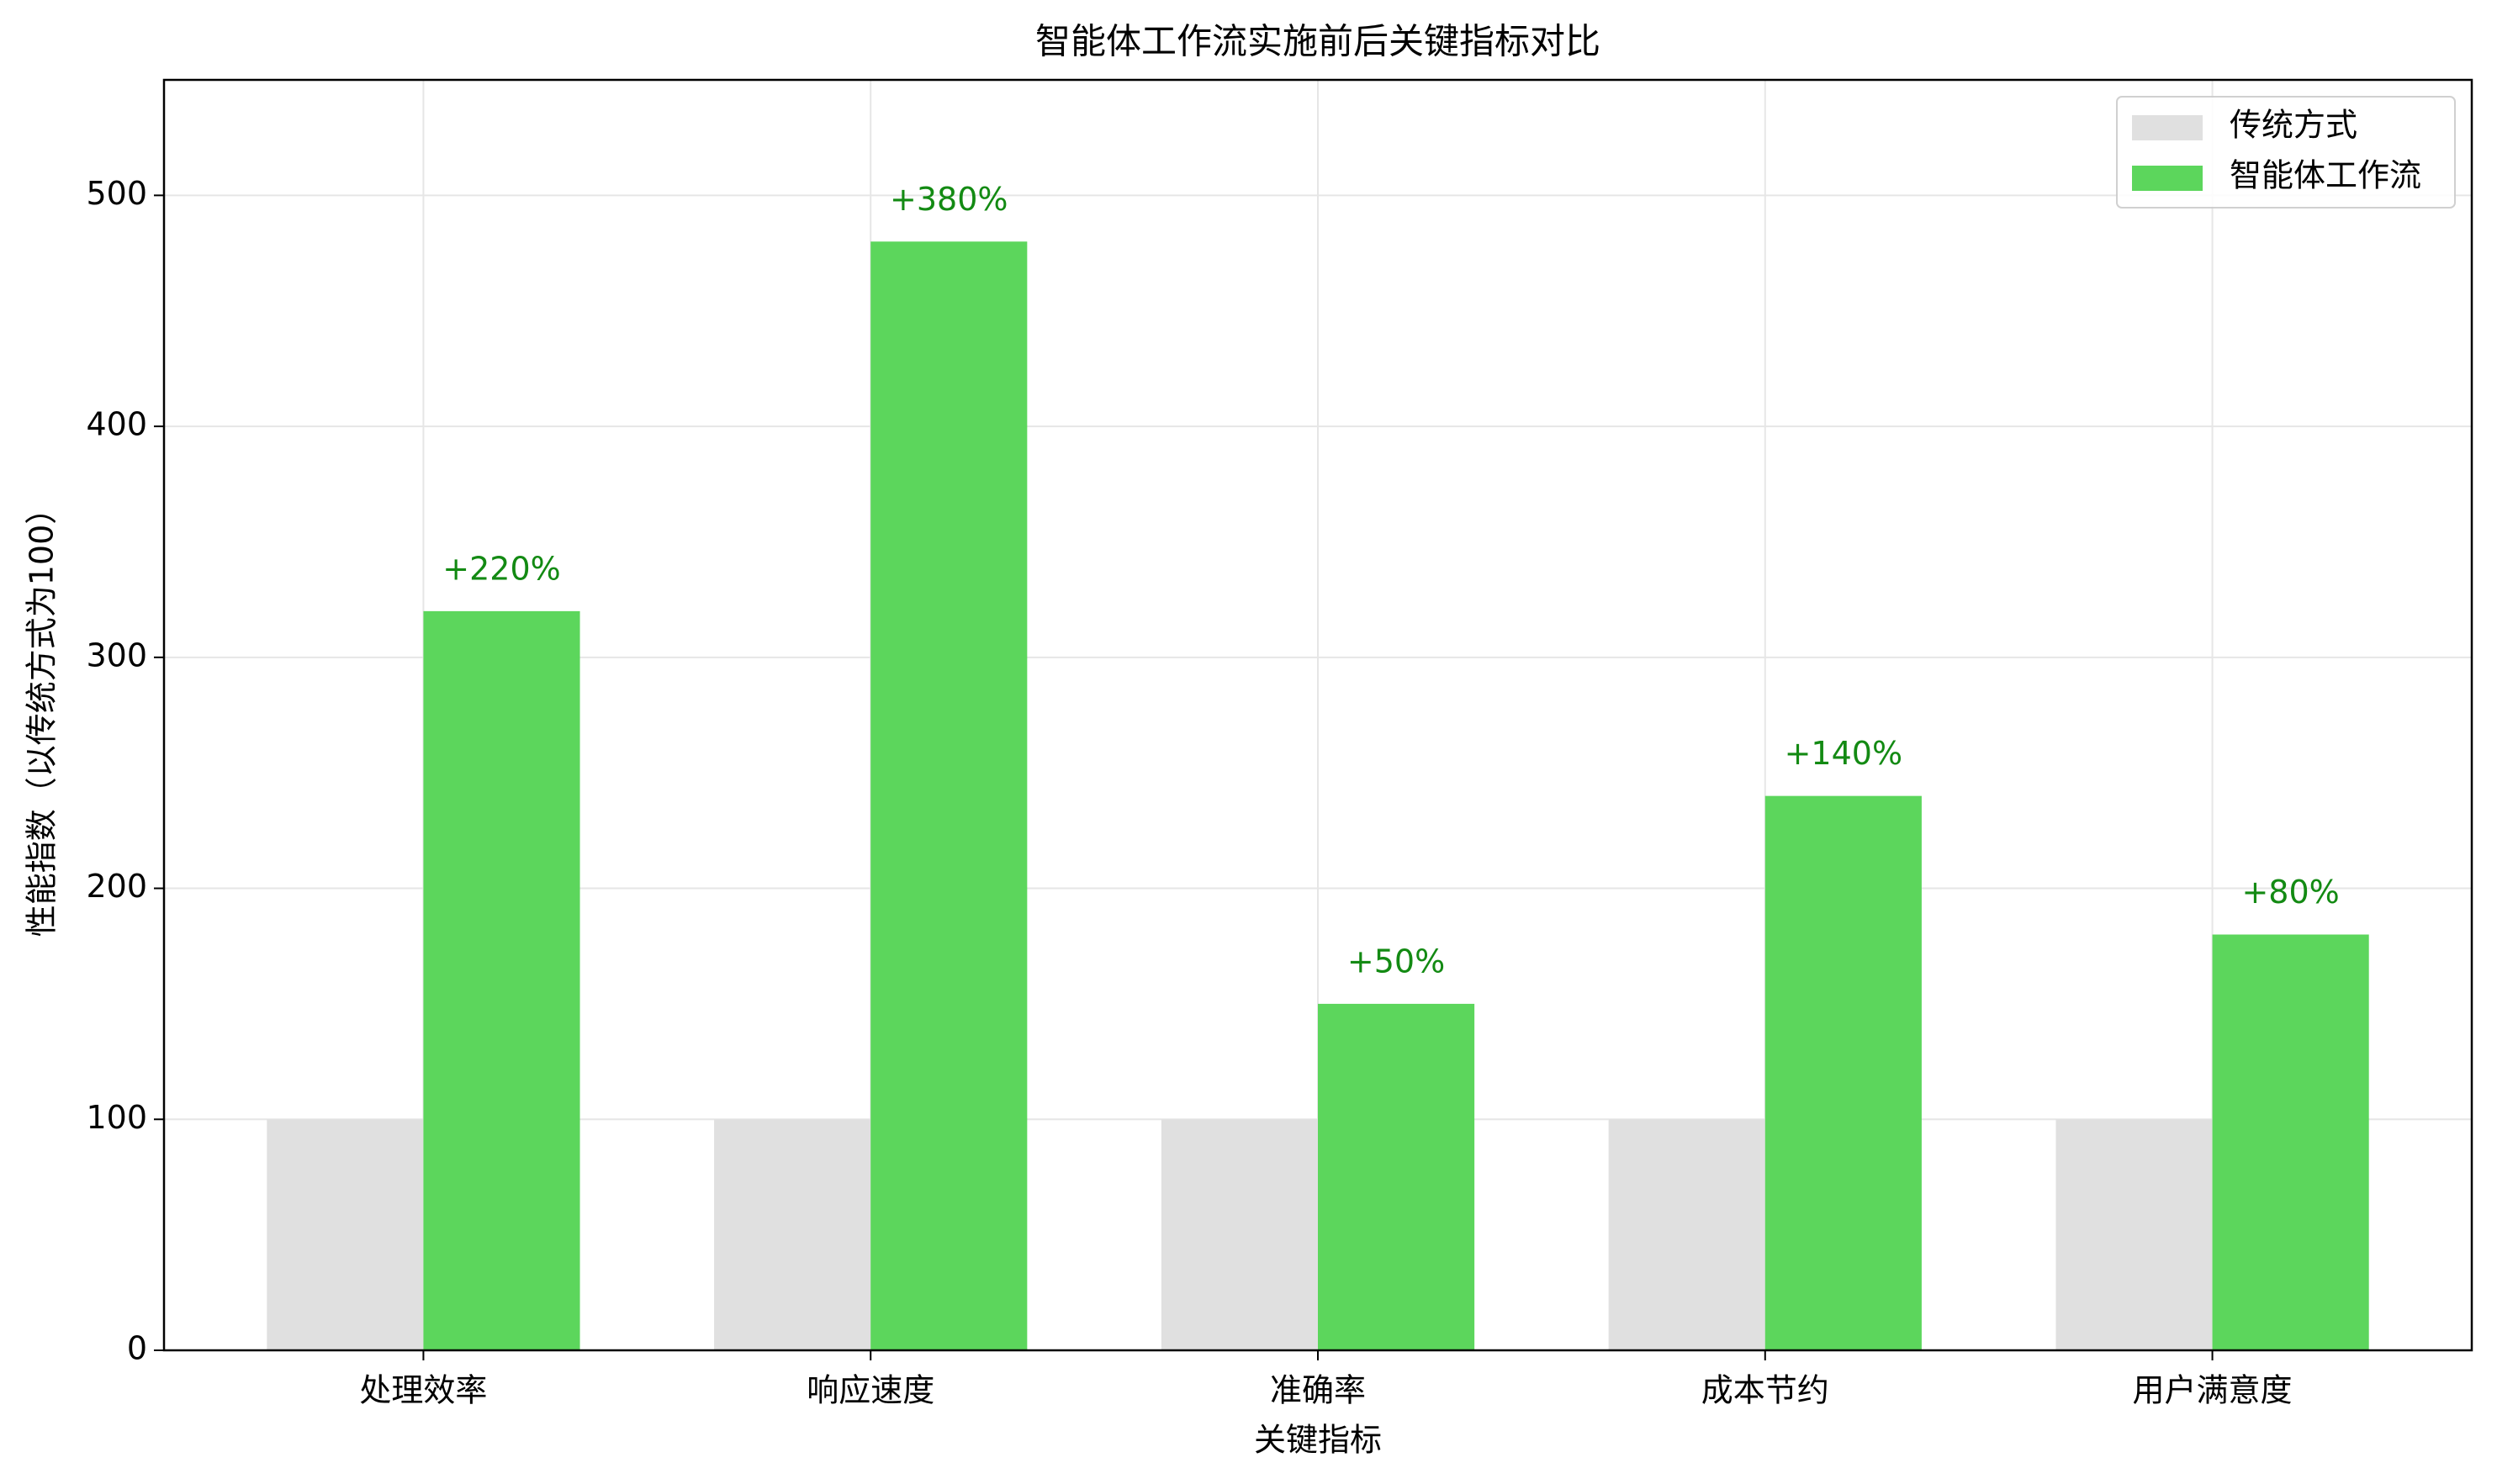 The width and height of the screenshot is (2497, 1484). What do you see at coordinates (1843, 753) in the screenshot?
I see `bar-annotation: +140%` at bounding box center [1843, 753].